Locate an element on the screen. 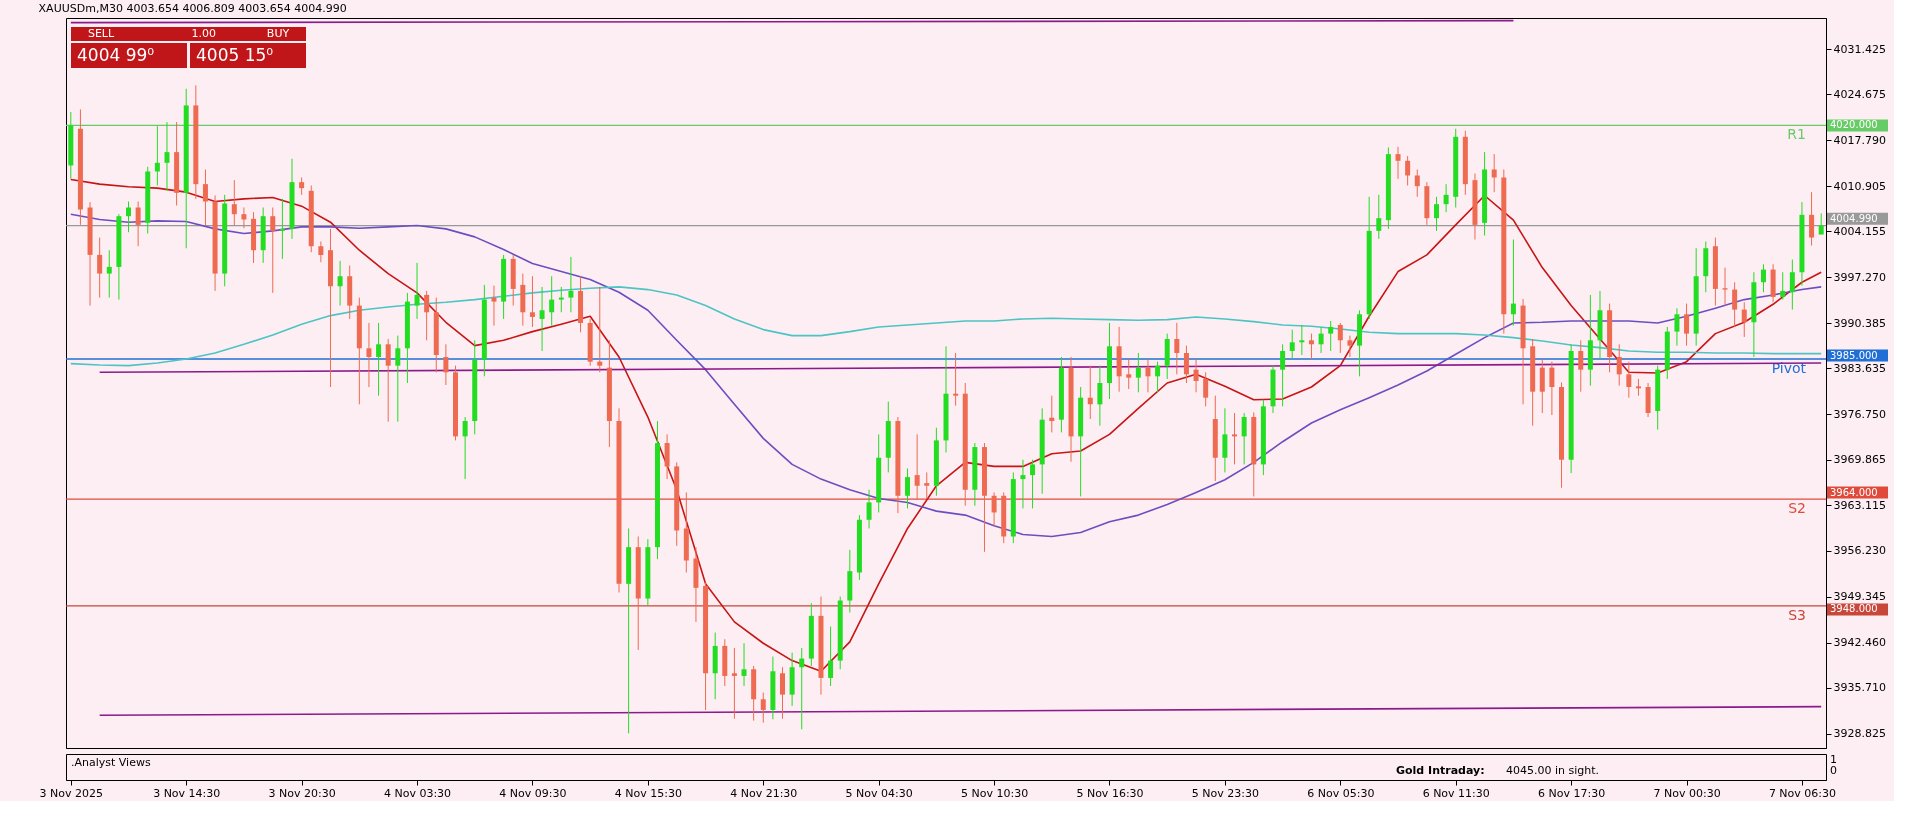  text: 3948.000 is located at coordinates (1854, 609).